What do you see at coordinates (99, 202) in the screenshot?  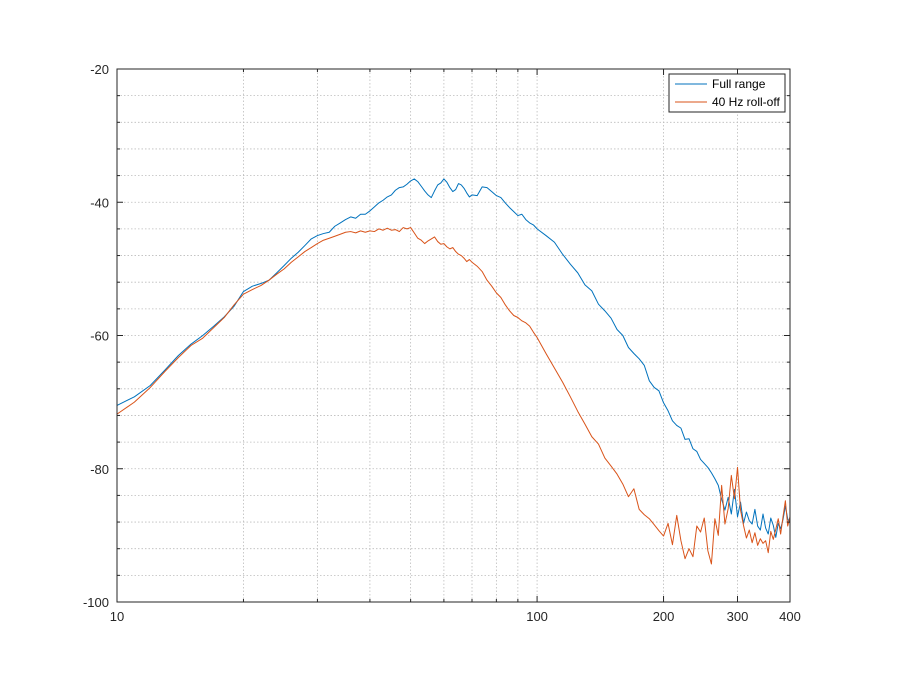 I see `y-tick-label: -40` at bounding box center [99, 202].